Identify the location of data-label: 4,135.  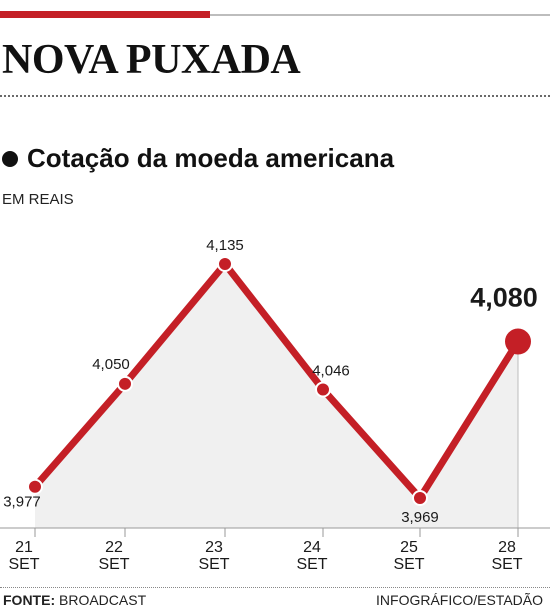
(225, 245).